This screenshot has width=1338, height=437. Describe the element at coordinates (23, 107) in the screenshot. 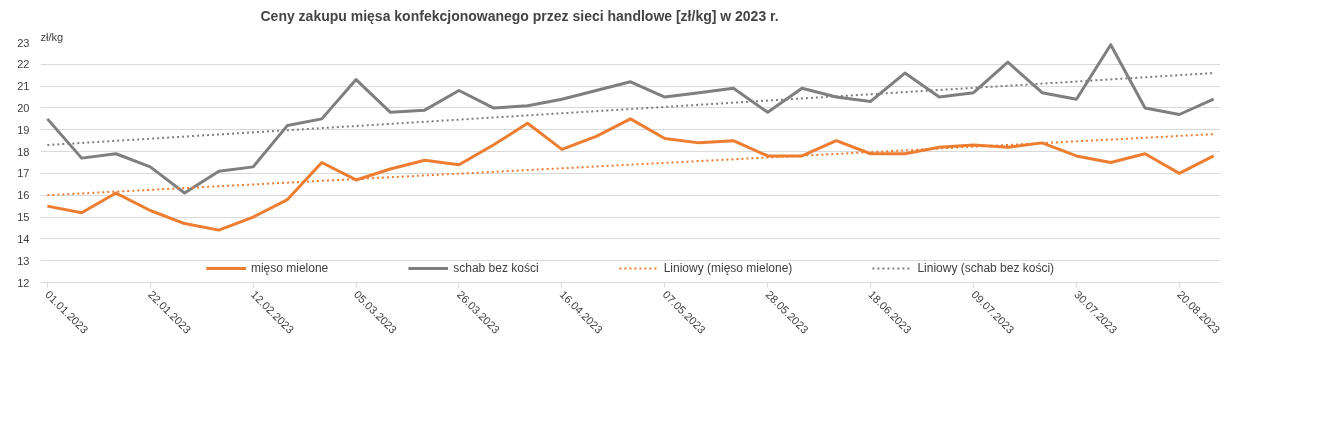

I see `y-tick-label: 20` at that location.